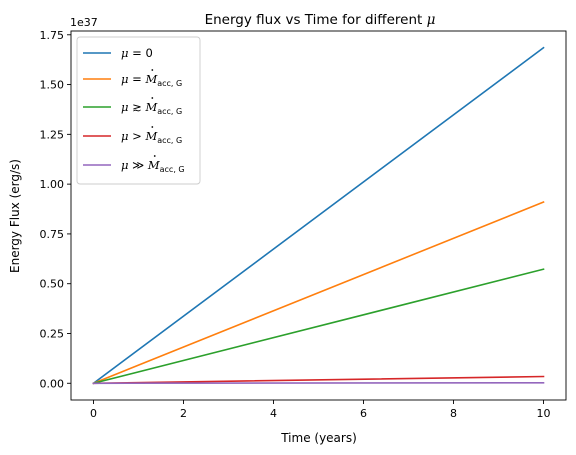  Describe the element at coordinates (52, 134) in the screenshot. I see `y-tick-label: 1.25` at that location.